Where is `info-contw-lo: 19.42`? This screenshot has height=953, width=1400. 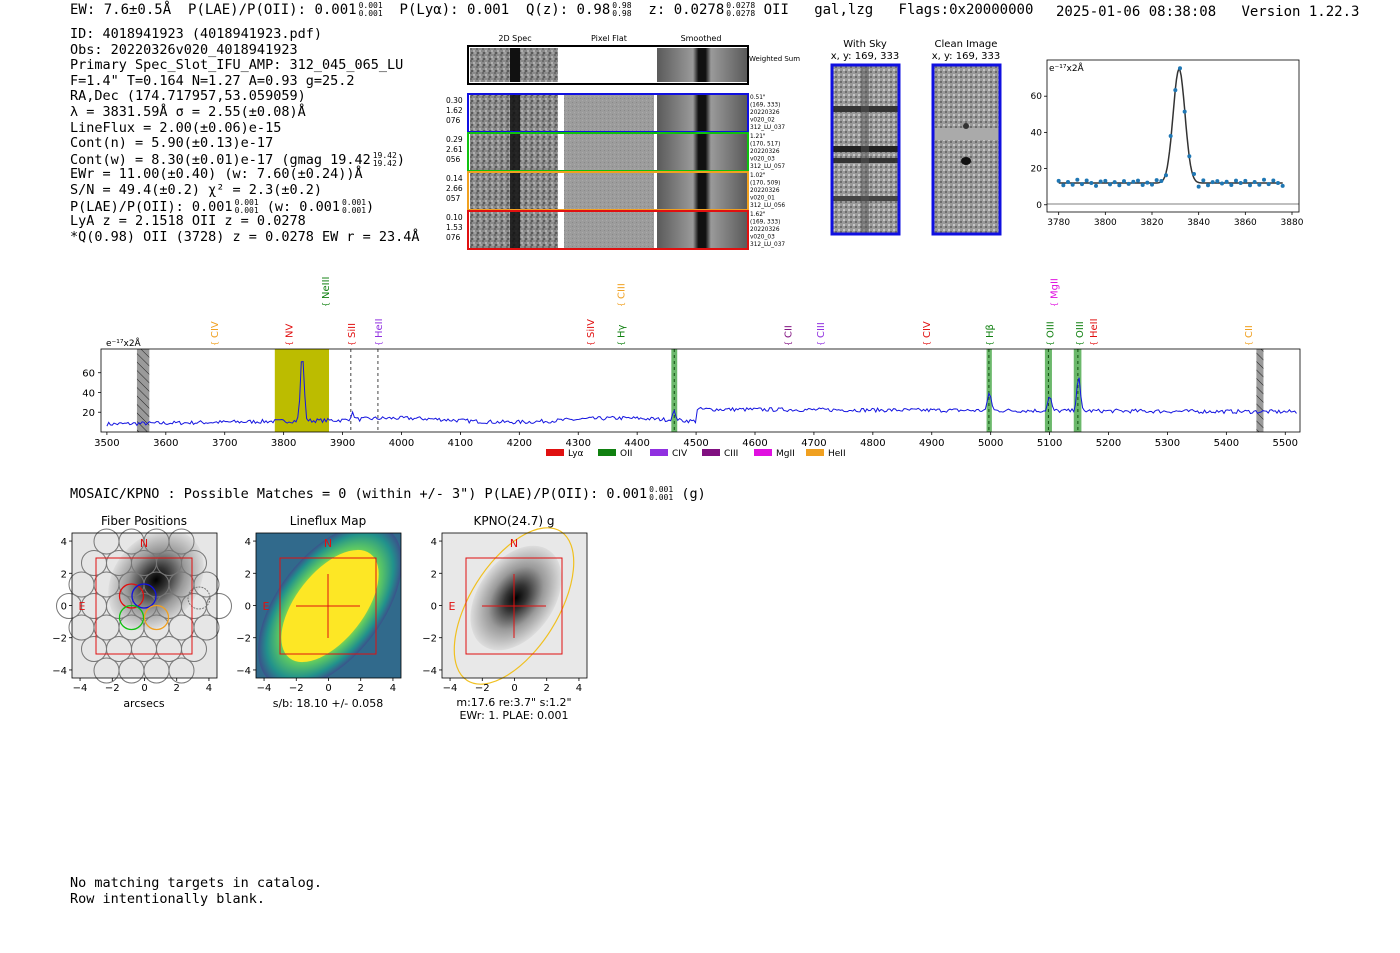
info-contw-lo: 19.42 is located at coordinates (384, 163).